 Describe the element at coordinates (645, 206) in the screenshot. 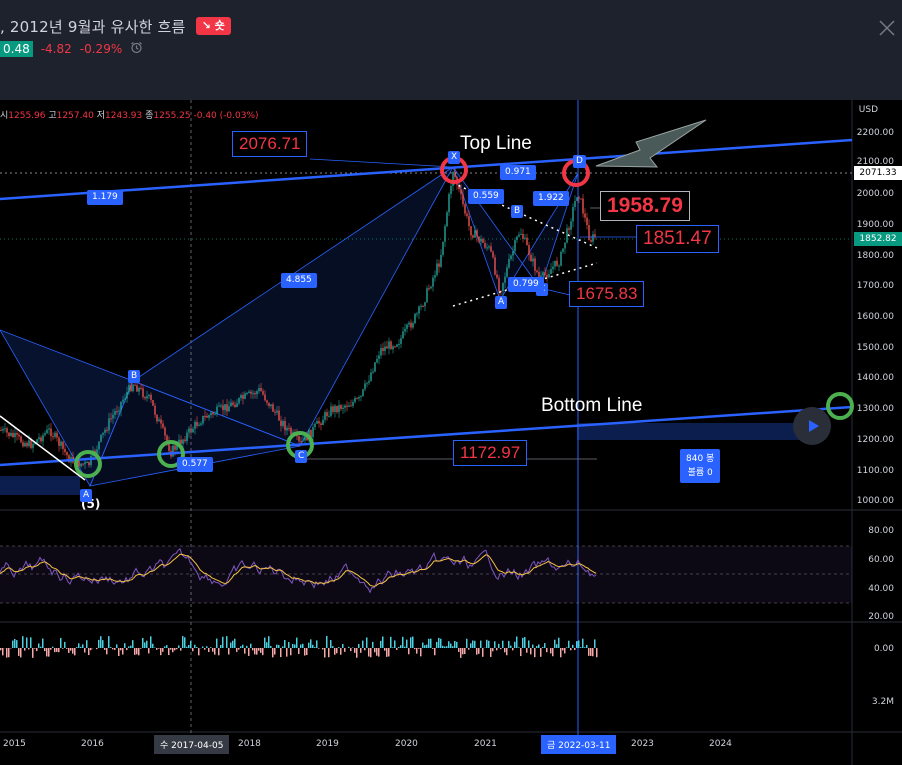

I see `price-note-1958: 1958.79` at that location.